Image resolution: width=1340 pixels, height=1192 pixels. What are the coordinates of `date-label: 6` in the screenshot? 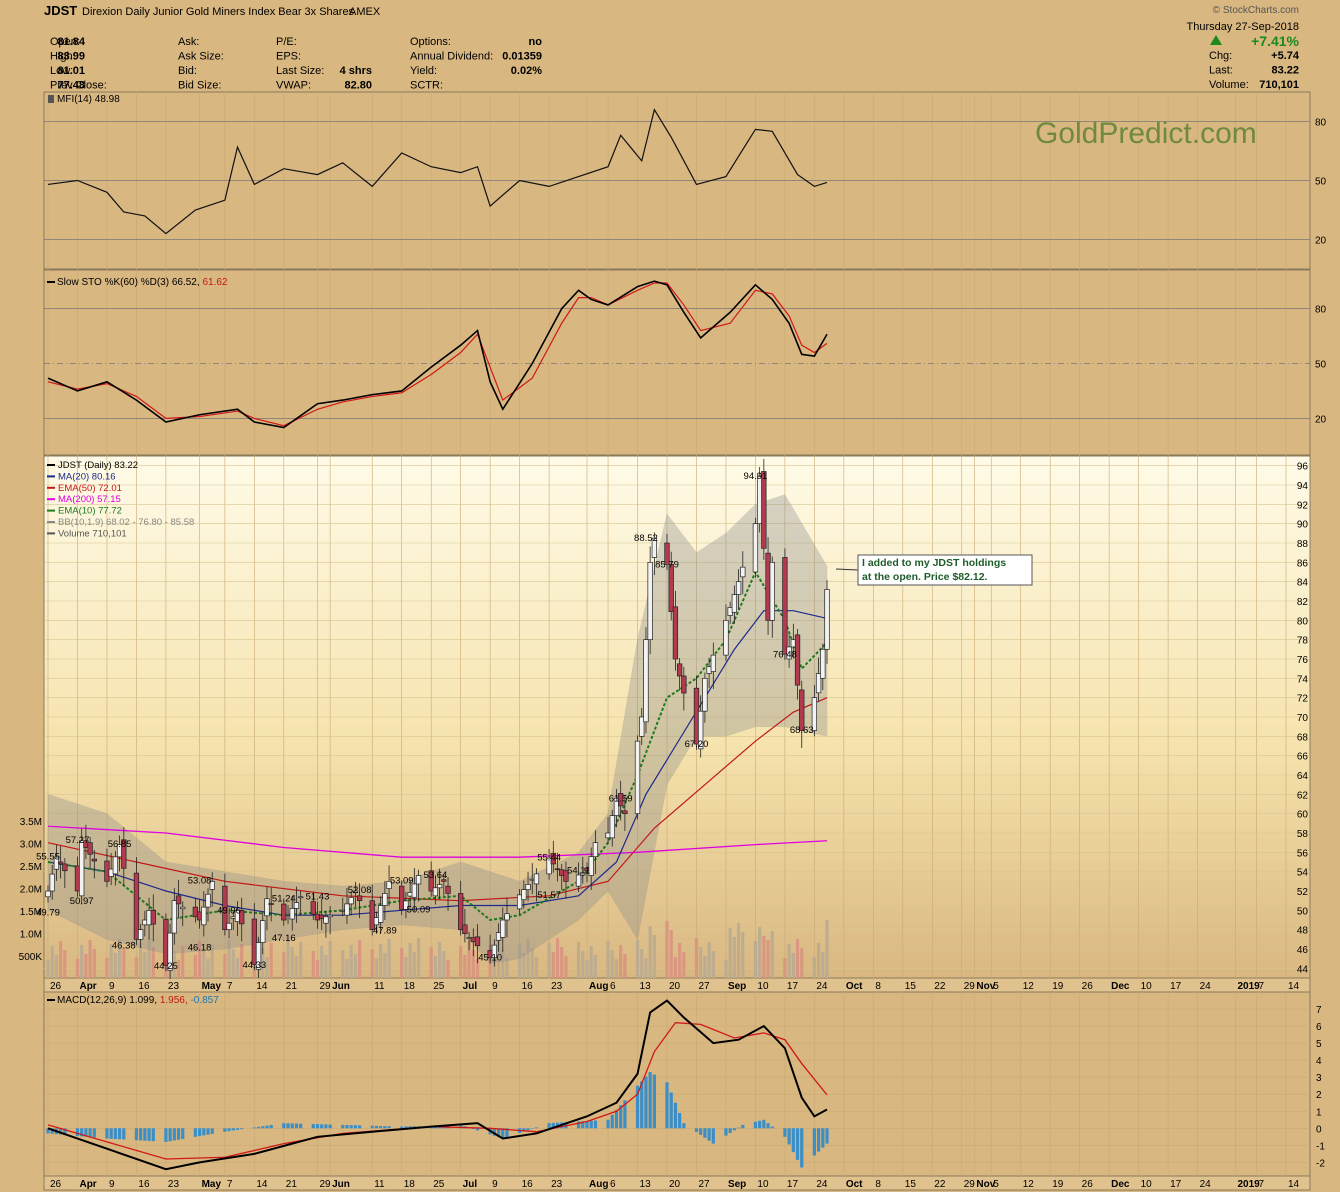 It's located at (613, 1184).